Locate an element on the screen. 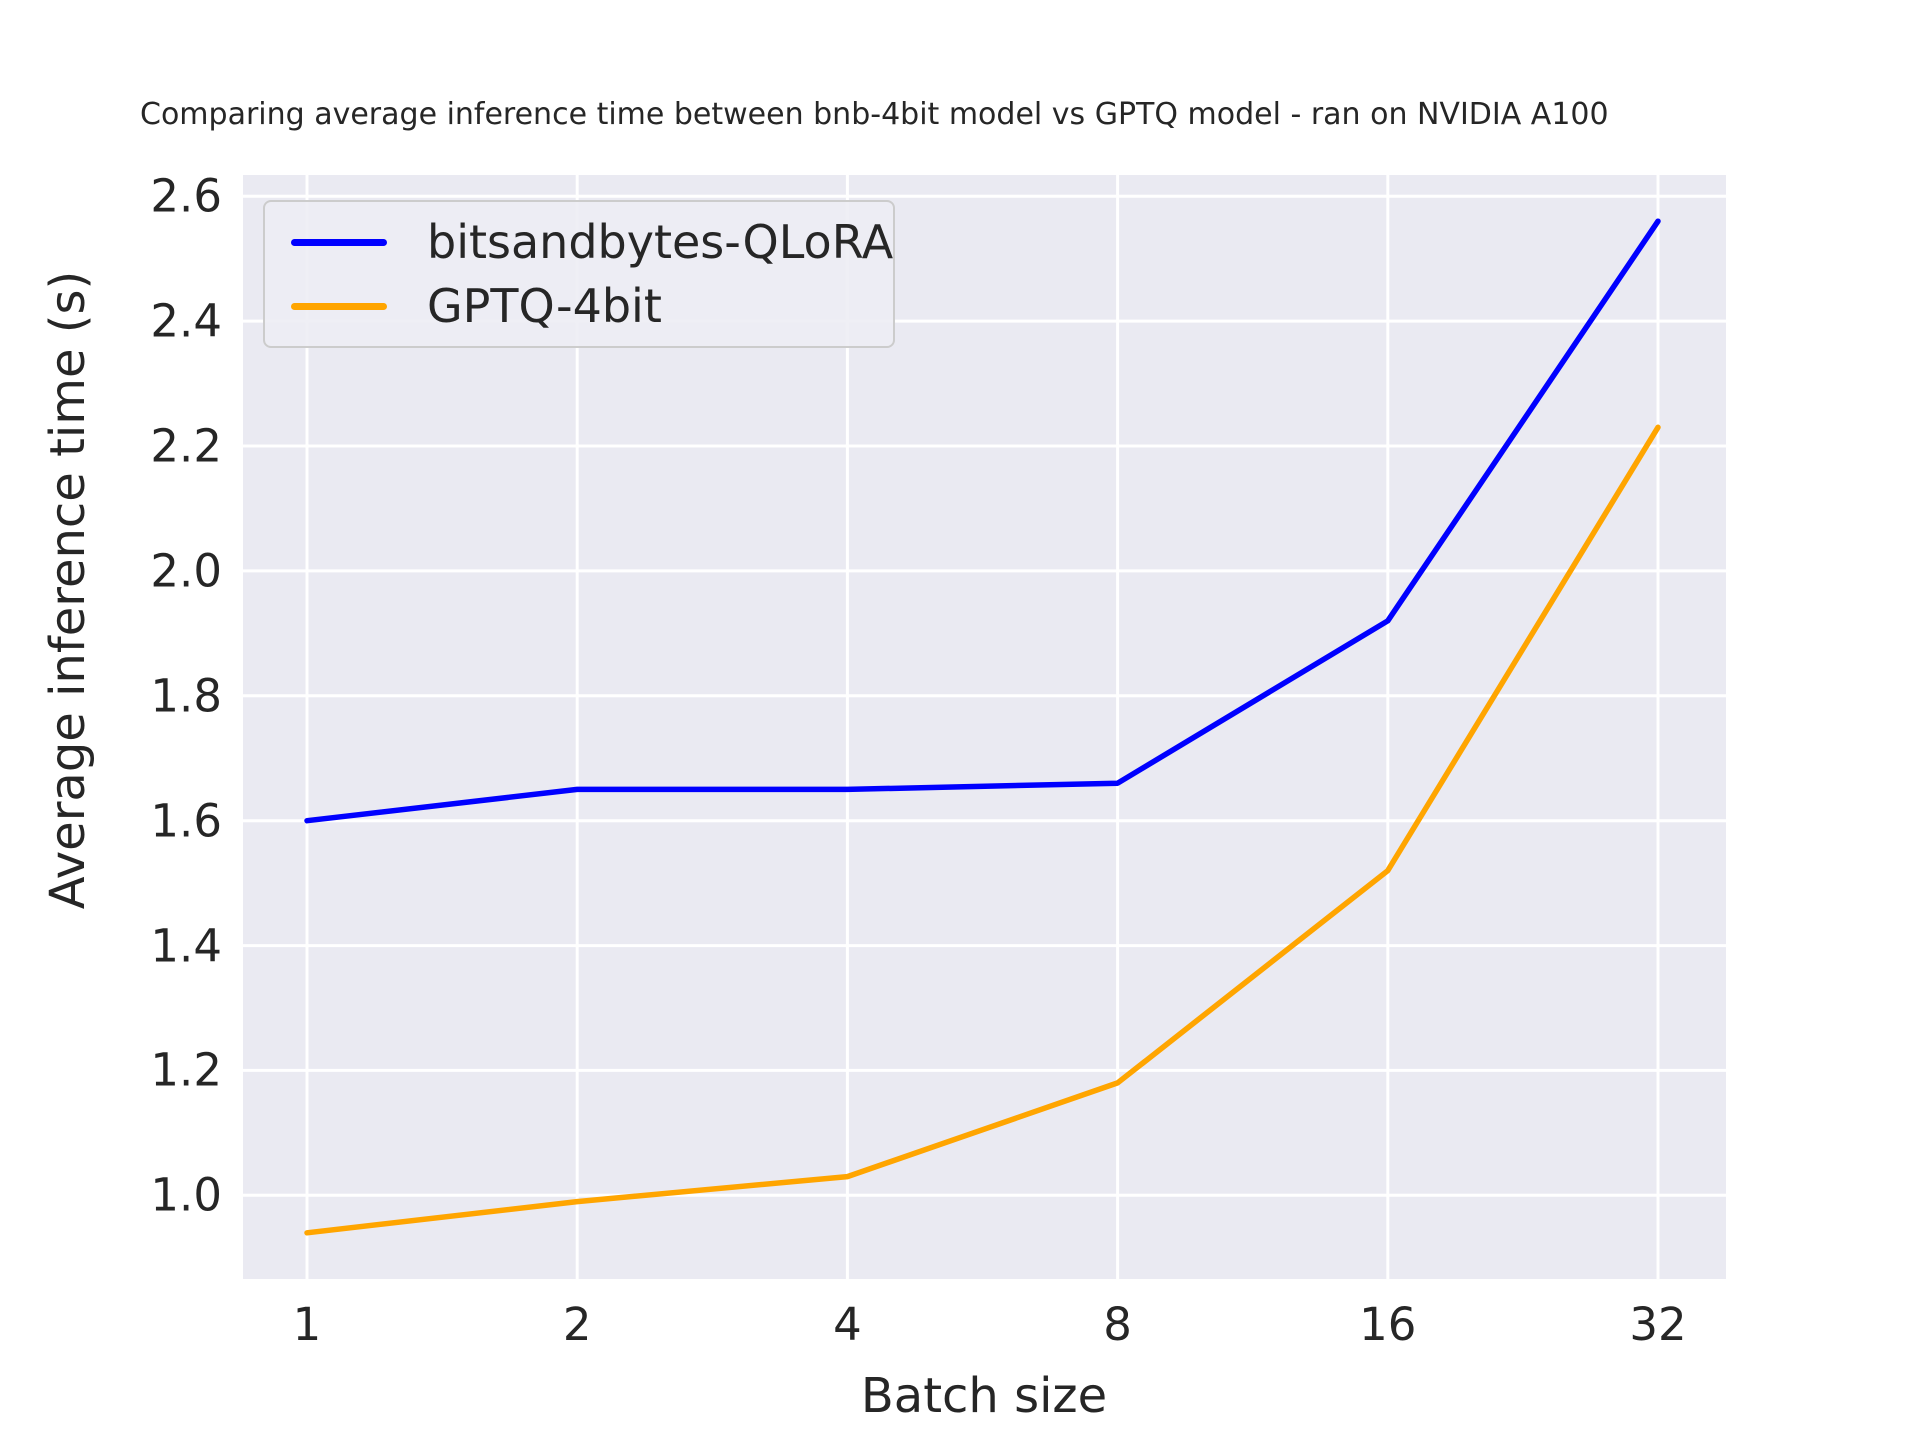 Image resolution: width=1920 pixels, height=1440 pixels. x-tick-label: 4 is located at coordinates (847, 1324).